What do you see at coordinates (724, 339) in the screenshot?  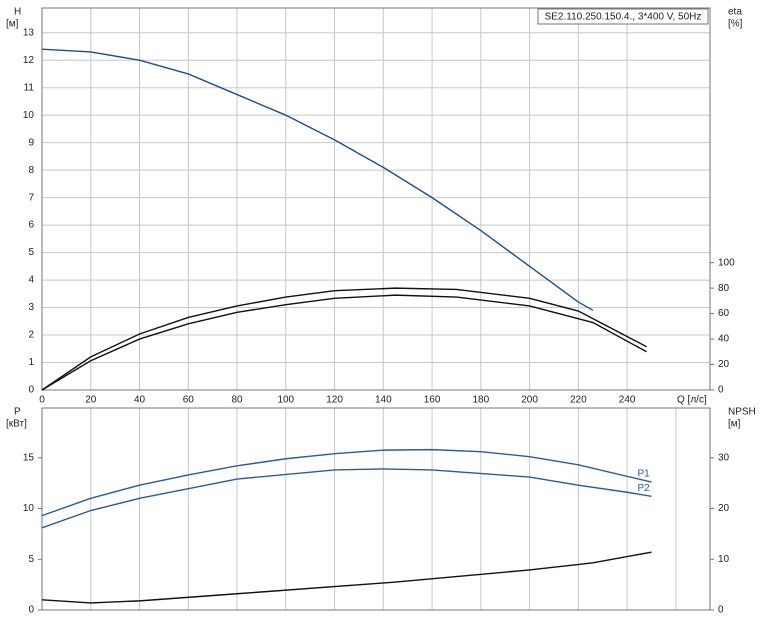 I see `y2-tick-label: 40` at bounding box center [724, 339].